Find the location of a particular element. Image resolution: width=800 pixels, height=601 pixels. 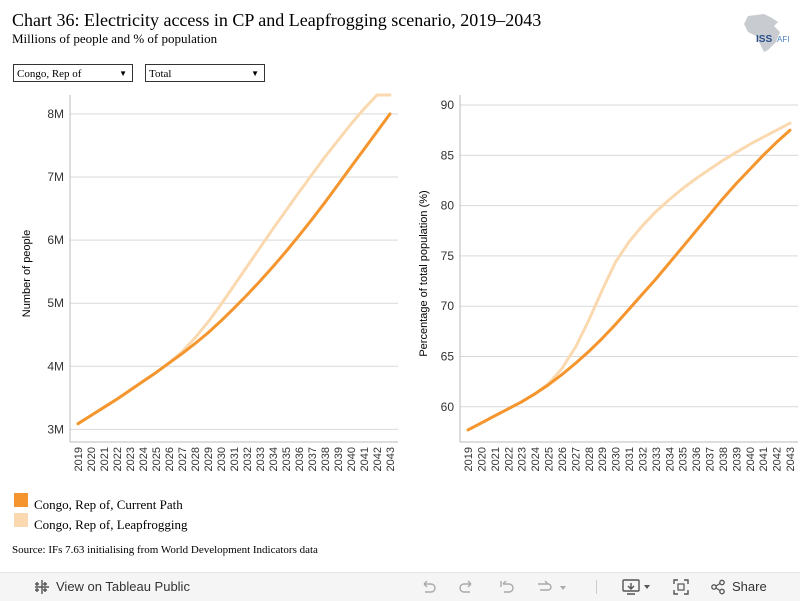

y-tick-label: 65 is located at coordinates (448, 357).